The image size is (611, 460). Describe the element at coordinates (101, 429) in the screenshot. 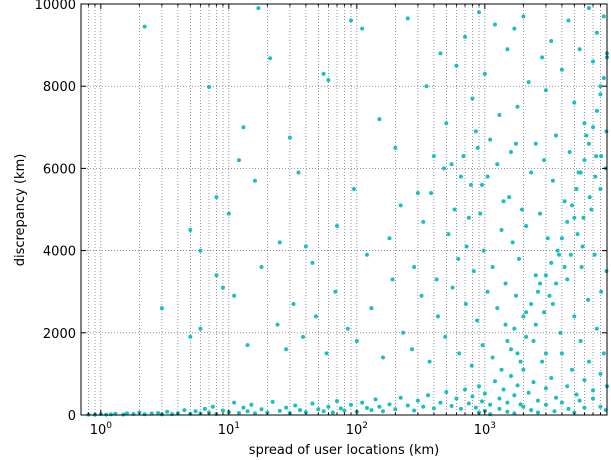

I see `x-tick-label: 100` at that location.